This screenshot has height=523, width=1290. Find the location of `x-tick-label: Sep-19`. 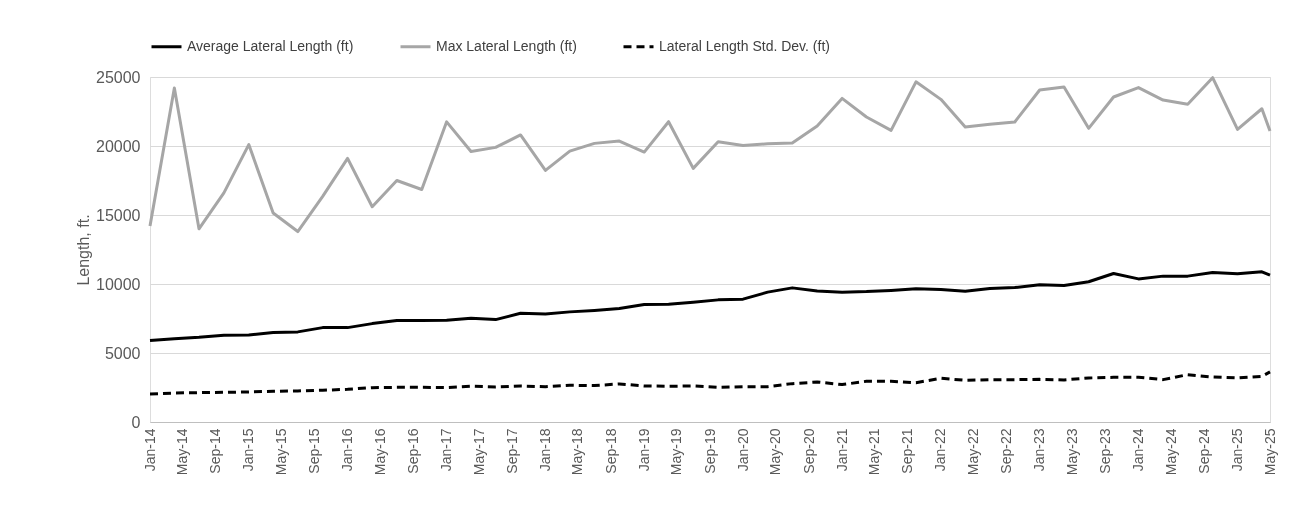

x-tick-label: Sep-19 is located at coordinates (709, 451).